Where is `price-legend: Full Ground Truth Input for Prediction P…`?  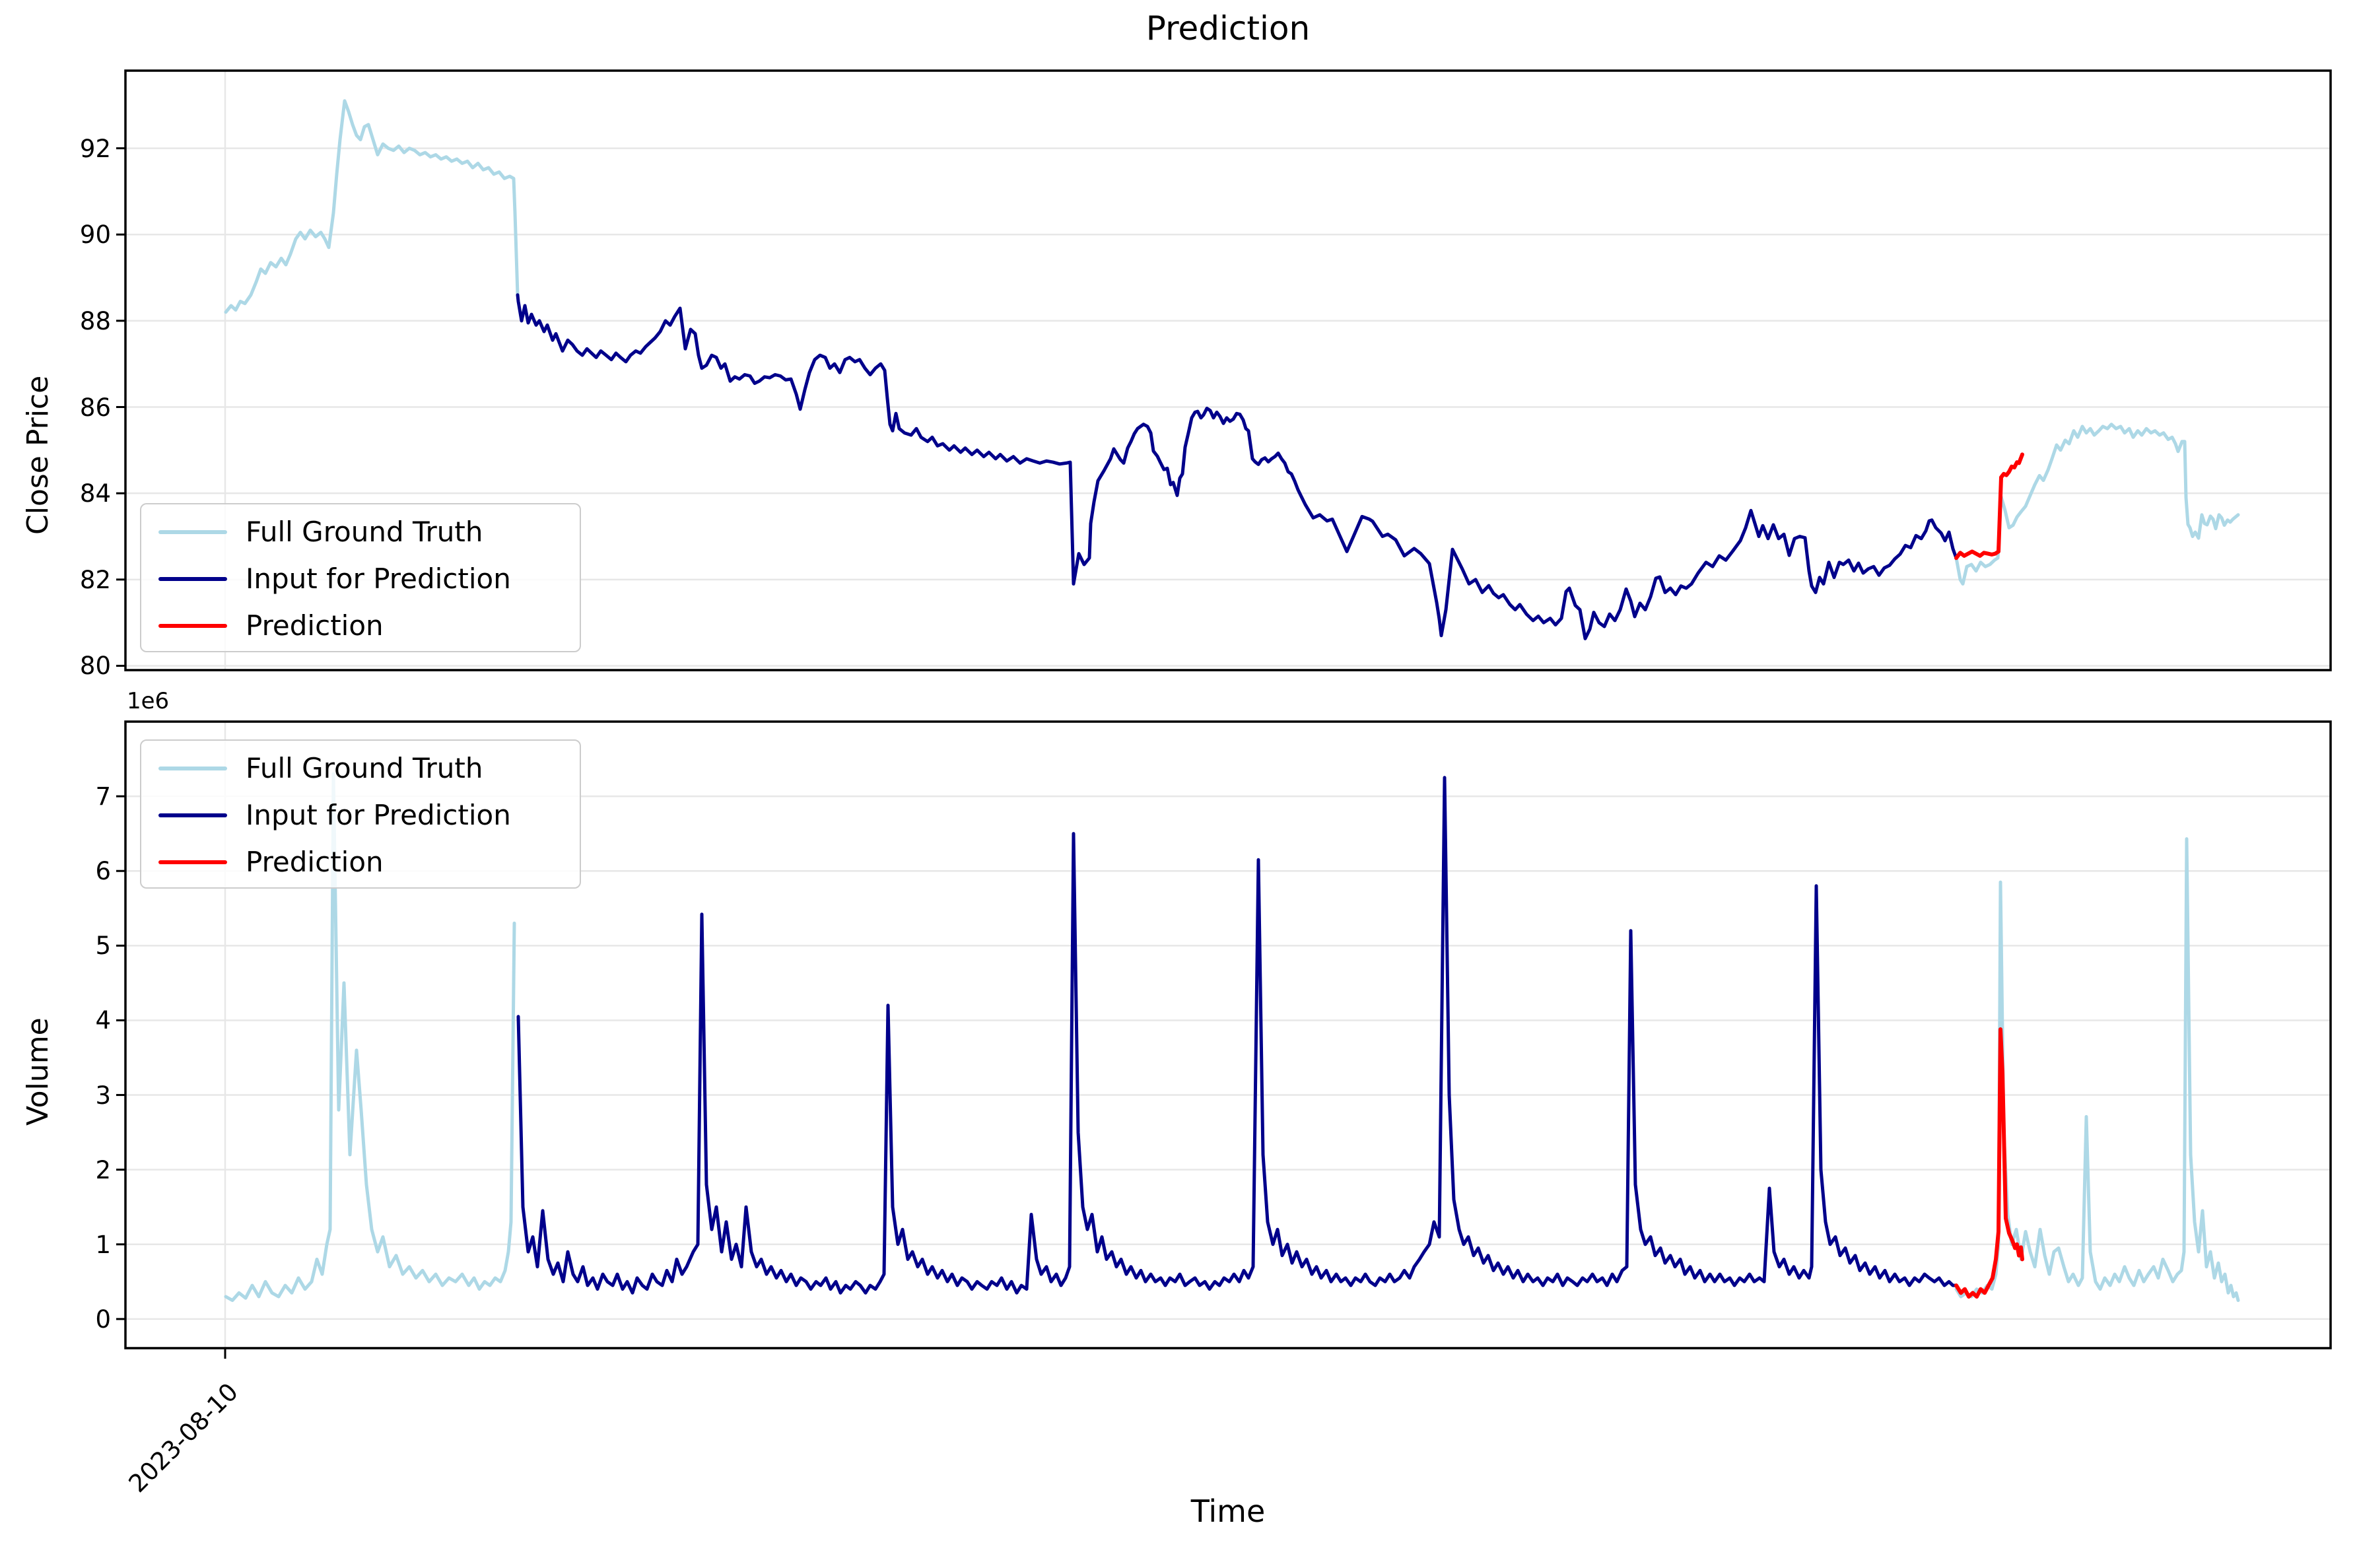 price-legend: Full Ground Truth Input for Prediction P… is located at coordinates (360, 577).